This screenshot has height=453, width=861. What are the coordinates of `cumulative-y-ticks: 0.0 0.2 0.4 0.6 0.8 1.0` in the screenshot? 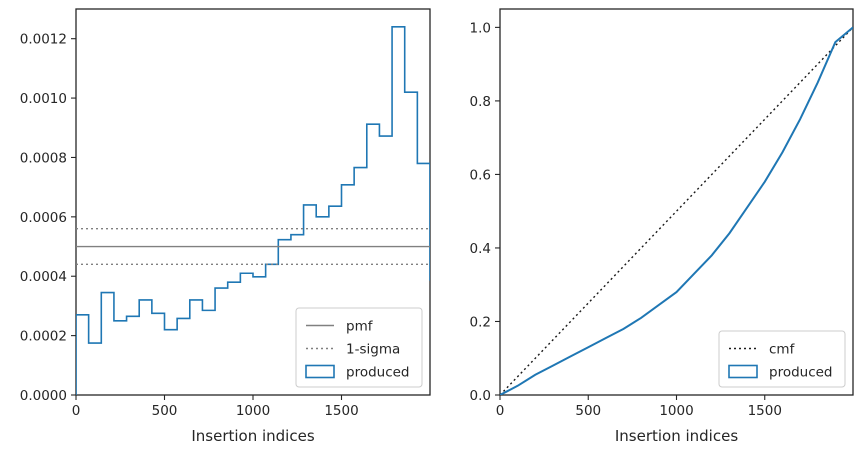 It's located at (485, 212).